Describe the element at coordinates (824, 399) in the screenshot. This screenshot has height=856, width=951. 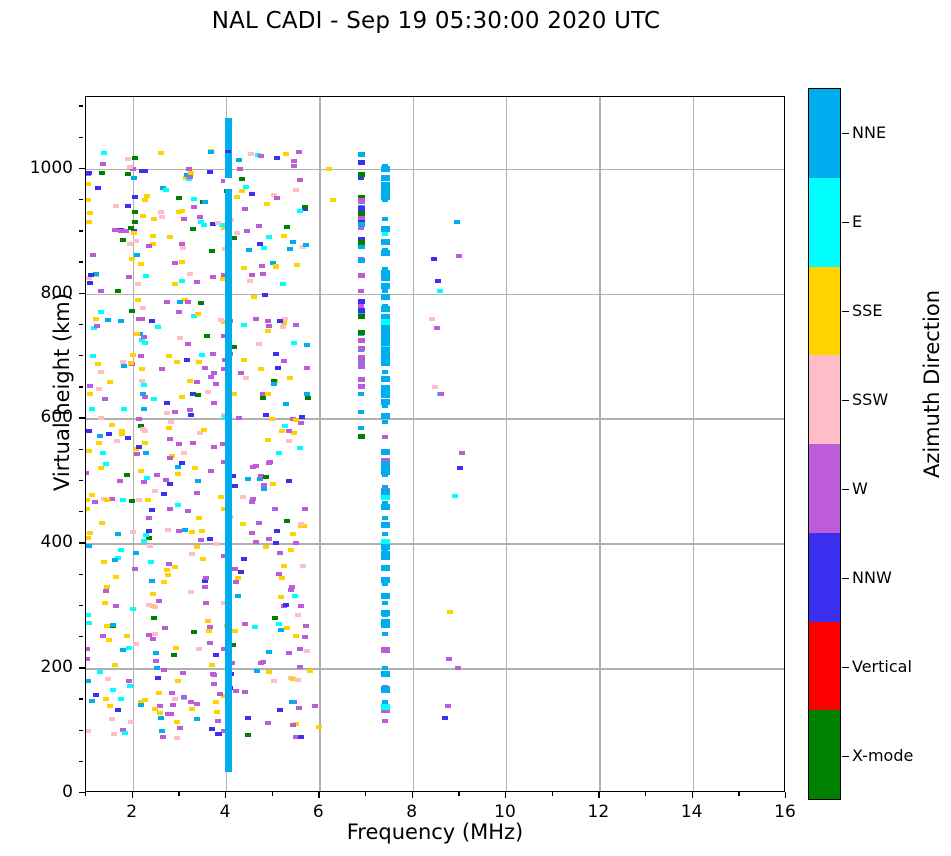
I see `colorbar-segment-ssw` at that location.